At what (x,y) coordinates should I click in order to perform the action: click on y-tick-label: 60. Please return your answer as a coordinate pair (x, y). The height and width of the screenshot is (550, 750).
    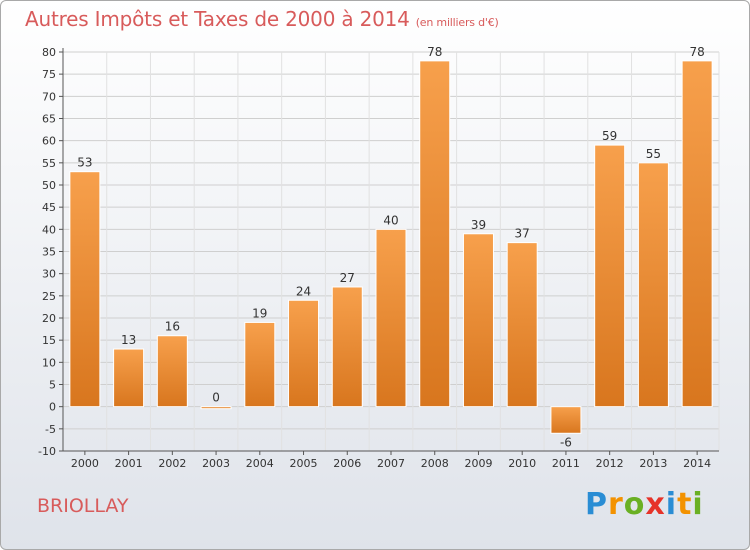
    Looking at the image, I should click on (49, 141).